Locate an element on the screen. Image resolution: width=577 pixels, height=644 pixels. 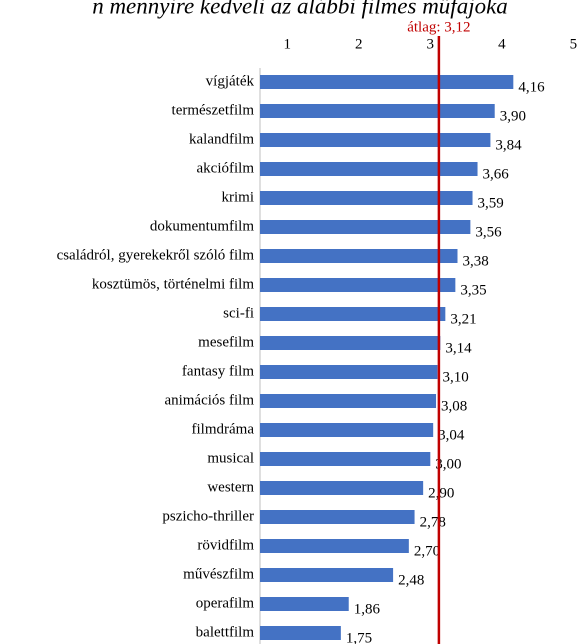
y-tick-label: kosztümös, történelmi film is located at coordinates (173, 284).